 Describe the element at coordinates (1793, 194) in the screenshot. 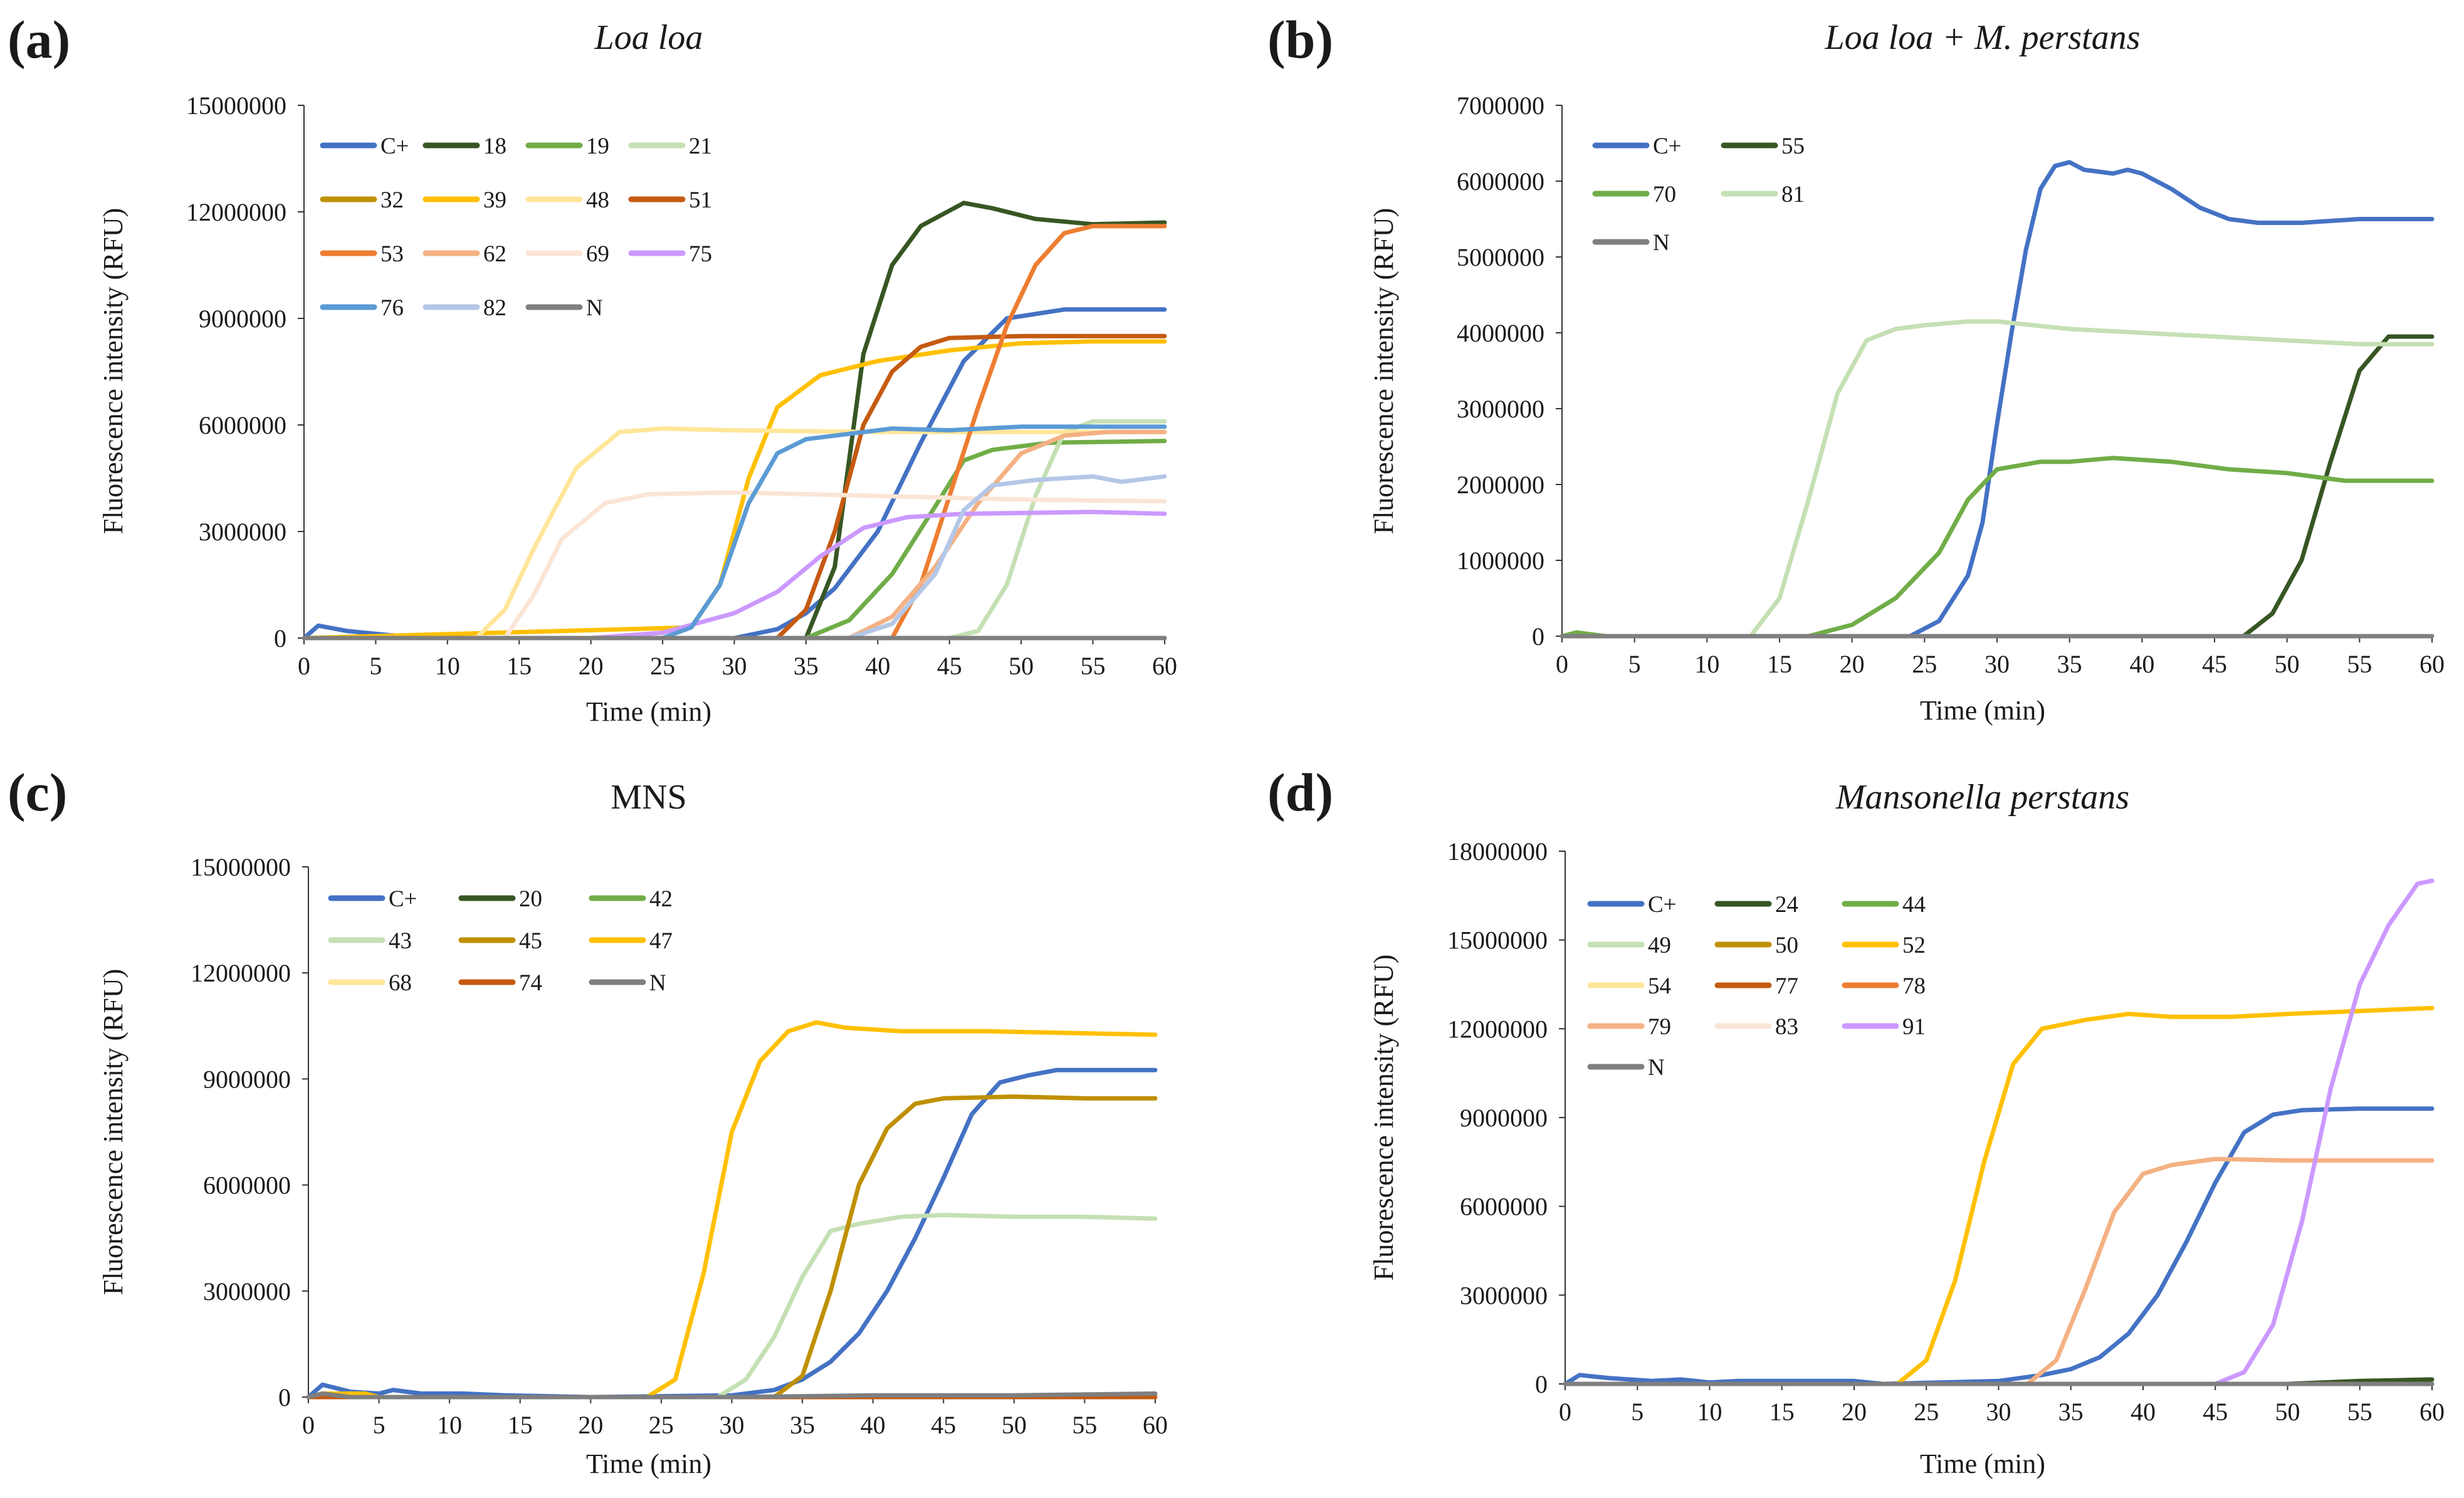

I see `legend-label: 81` at that location.